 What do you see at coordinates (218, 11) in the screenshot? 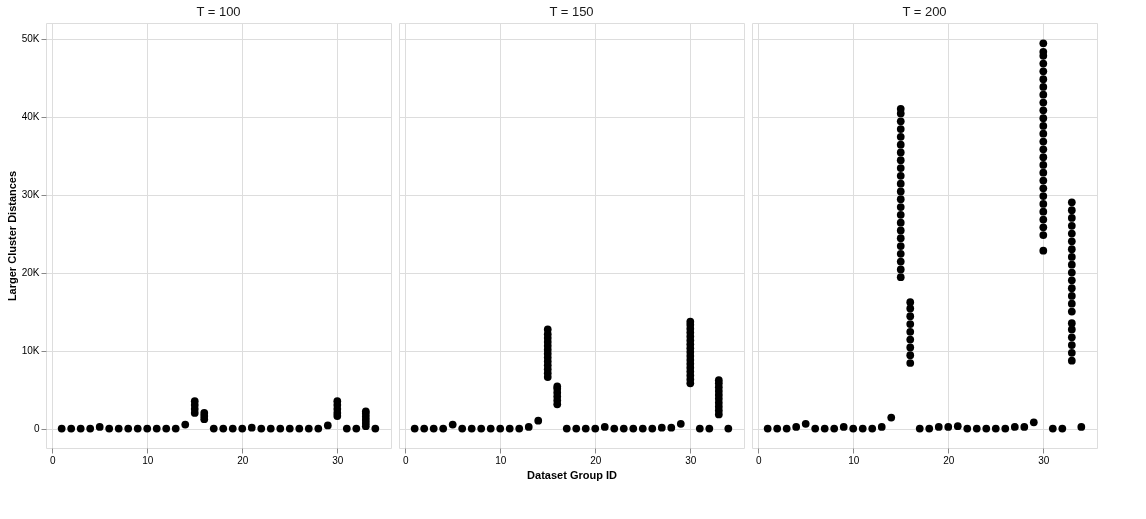
I see `chart-title: T = 100` at bounding box center [218, 11].